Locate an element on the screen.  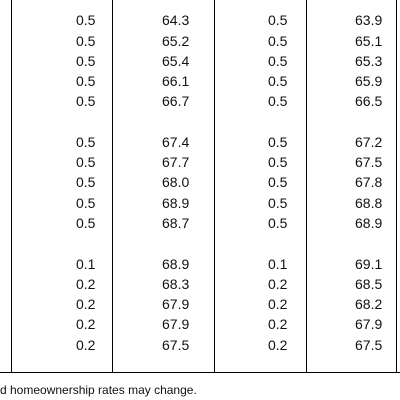
table-left-rule is located at coordinates (11, 186).